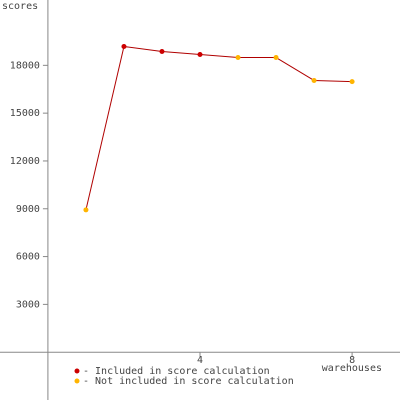 This screenshot has height=400, width=400. What do you see at coordinates (352, 360) in the screenshot?
I see `x-tick-label: 8` at bounding box center [352, 360].